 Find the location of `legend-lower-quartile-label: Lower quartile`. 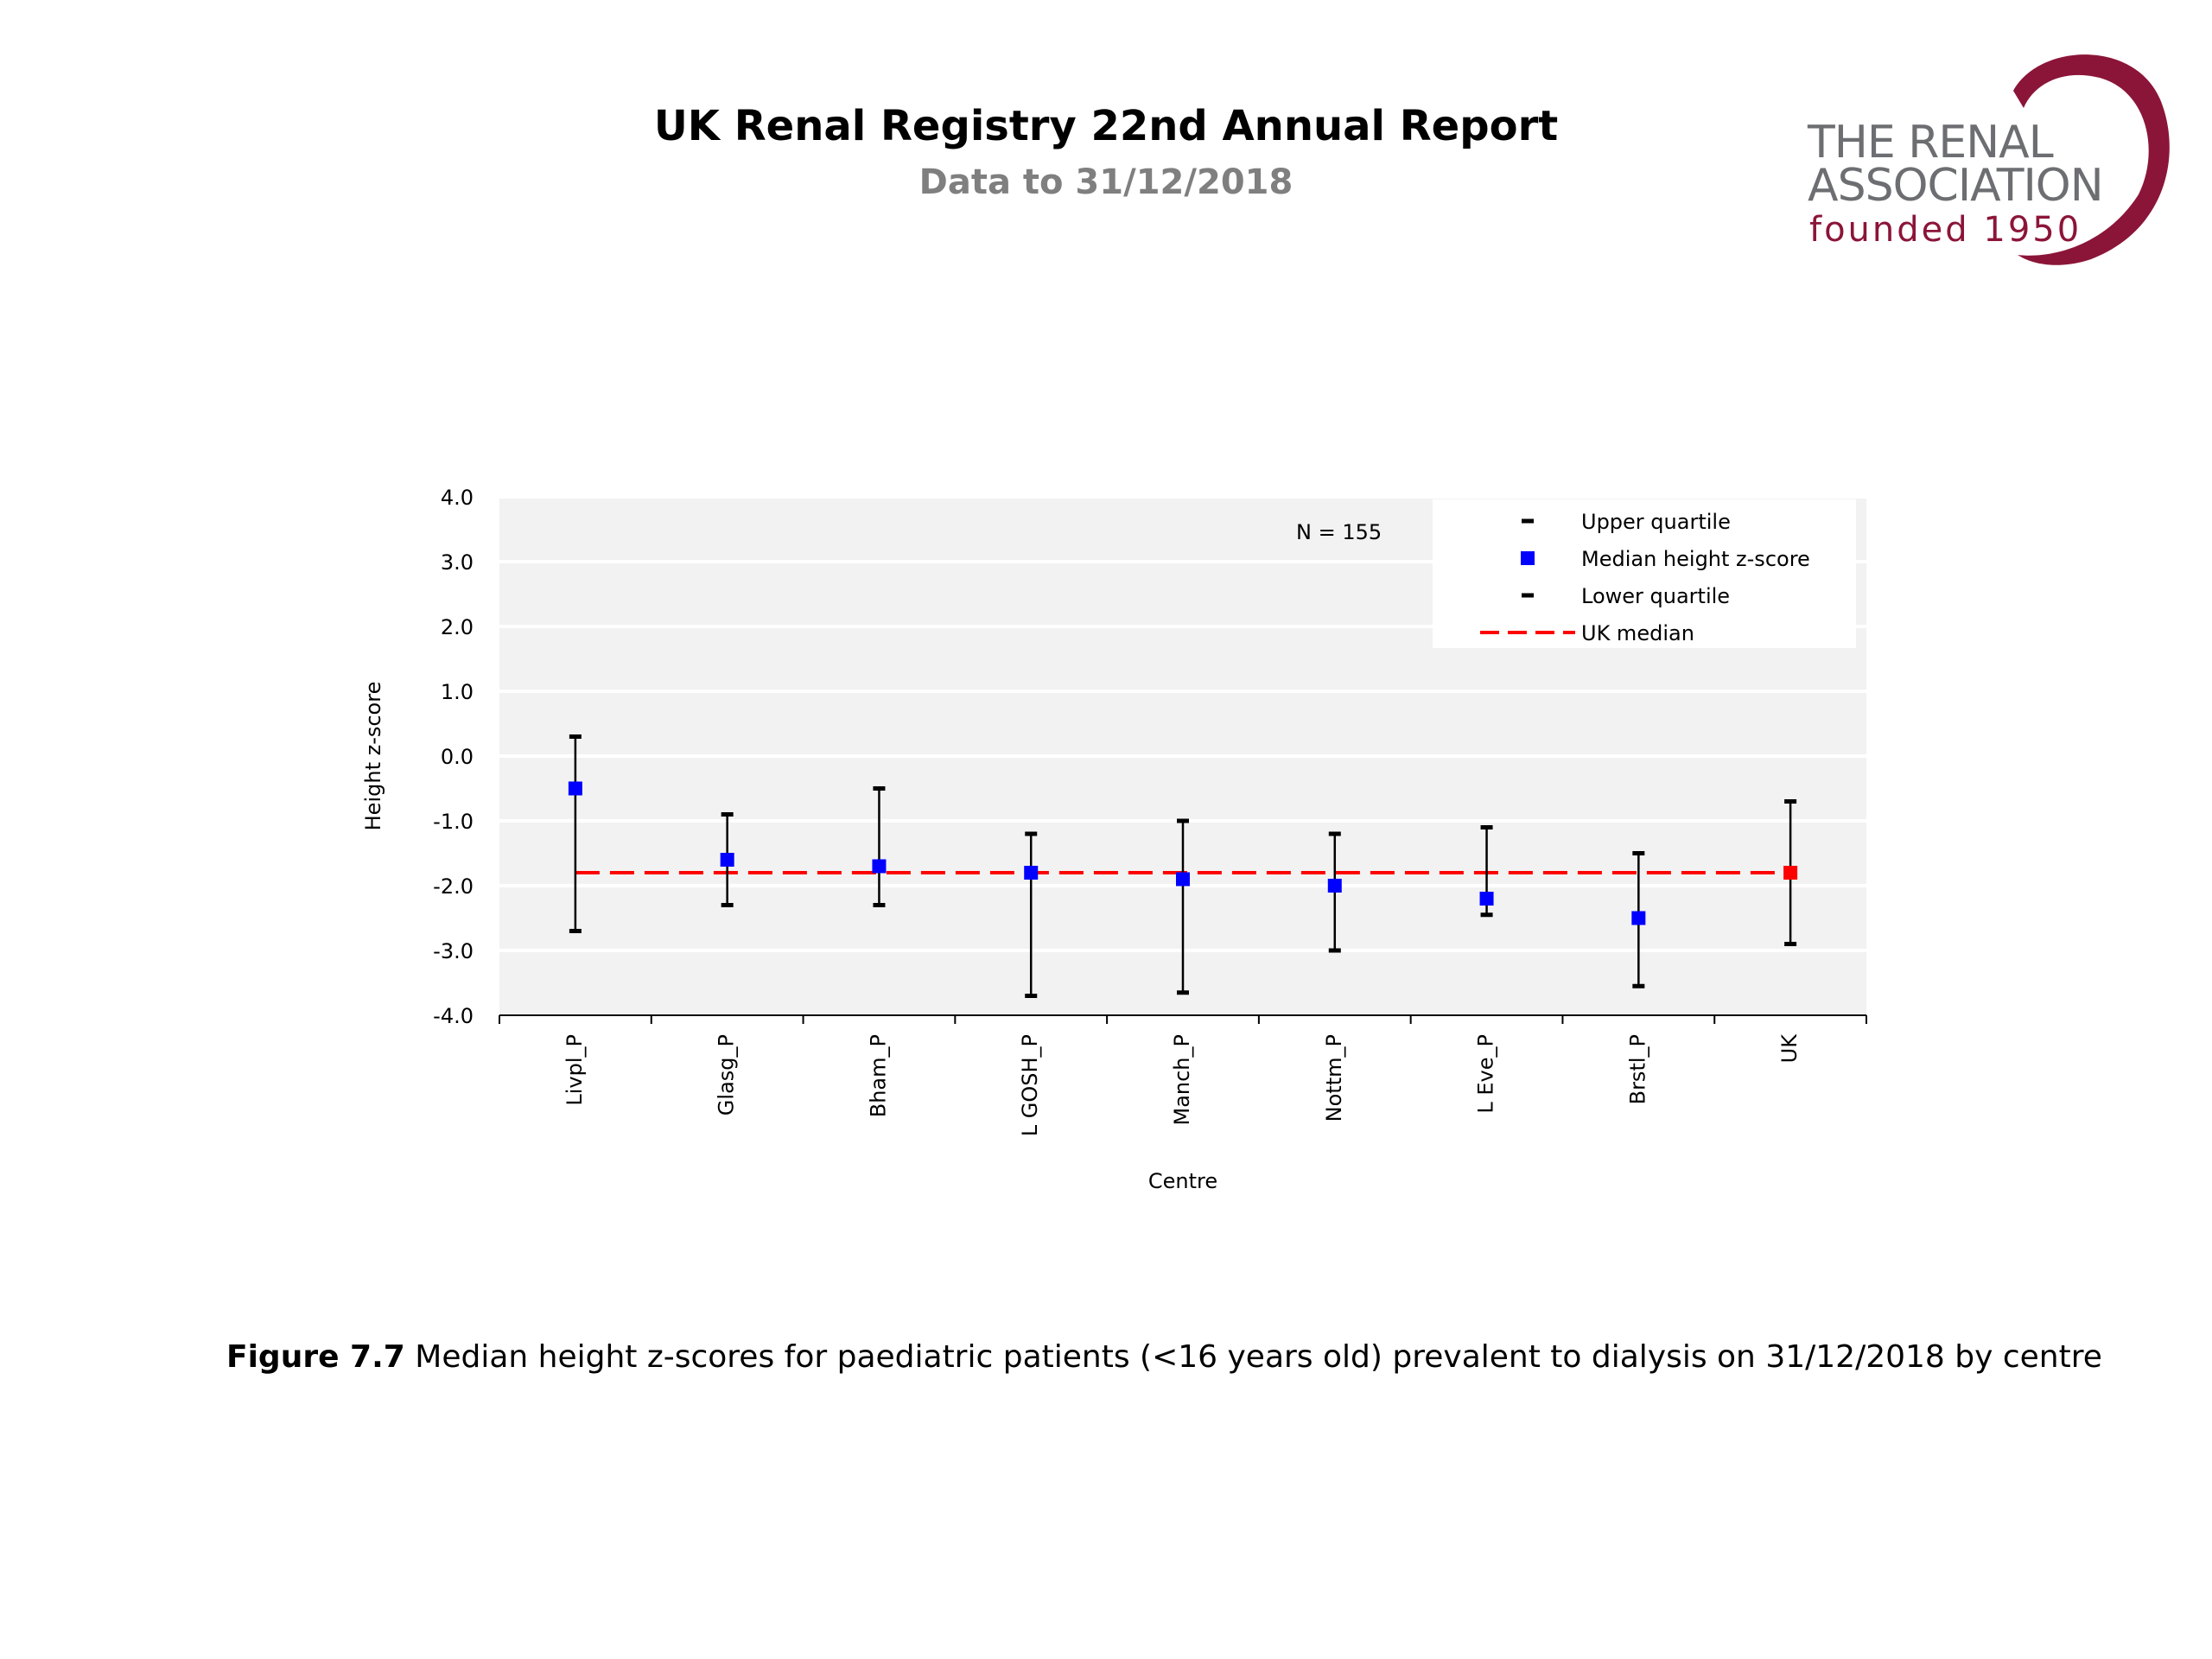

legend-lower-quartile-label: Lower quartile is located at coordinates (1655, 596).